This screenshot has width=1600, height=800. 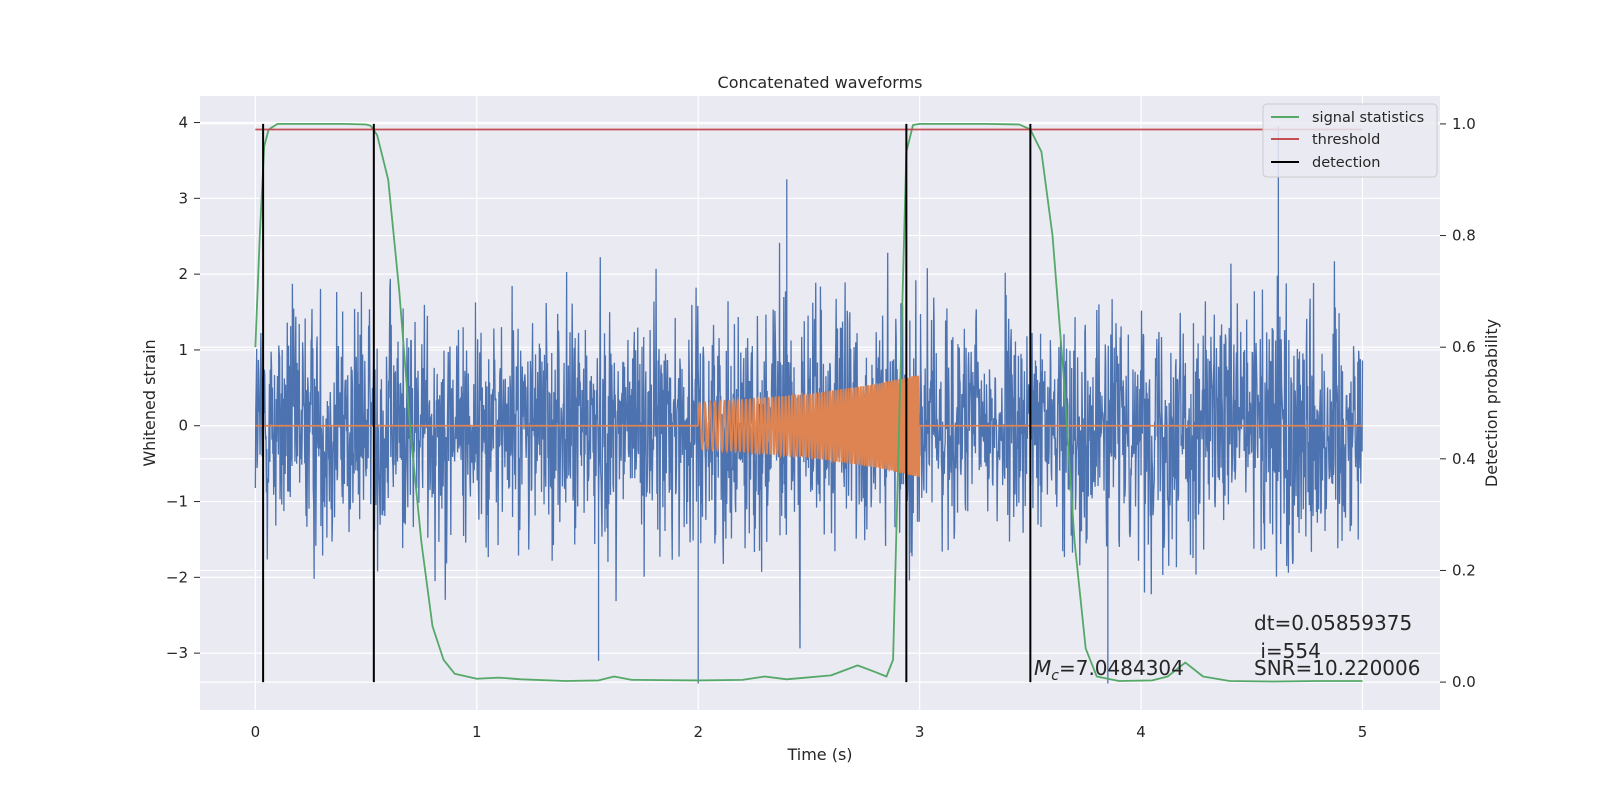 I want to click on y-left-tick-label: 4, so click(x=183, y=123).